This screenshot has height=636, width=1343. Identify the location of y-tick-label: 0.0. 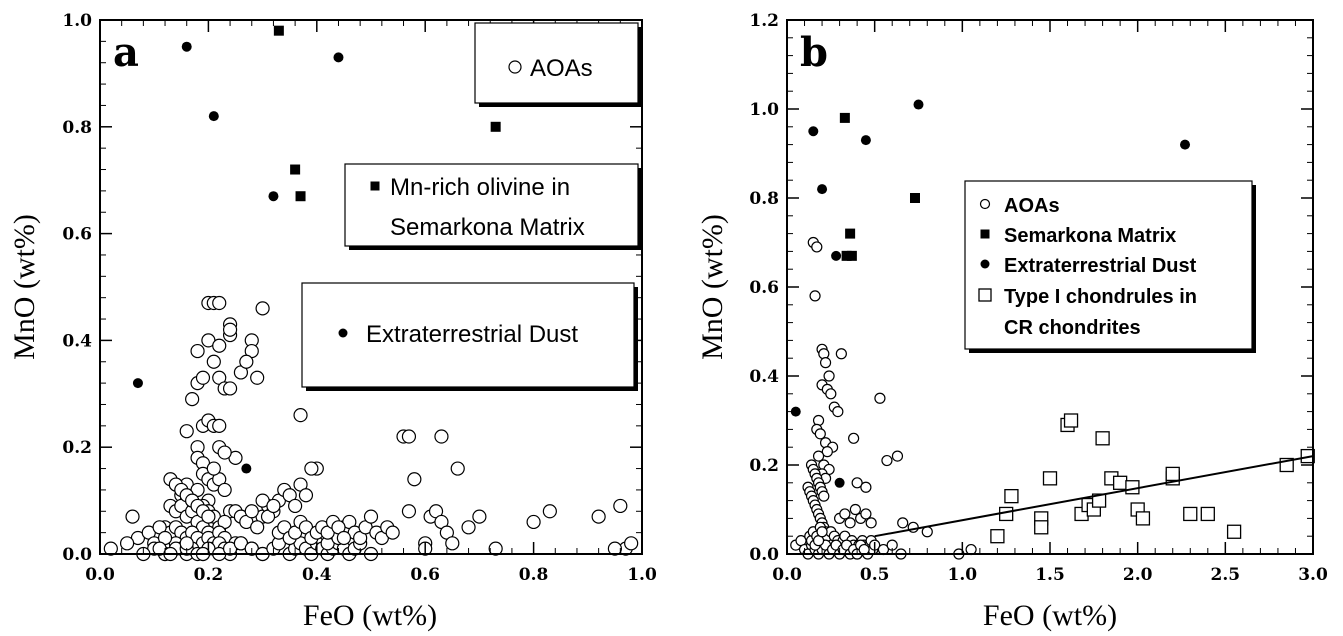
(764, 555).